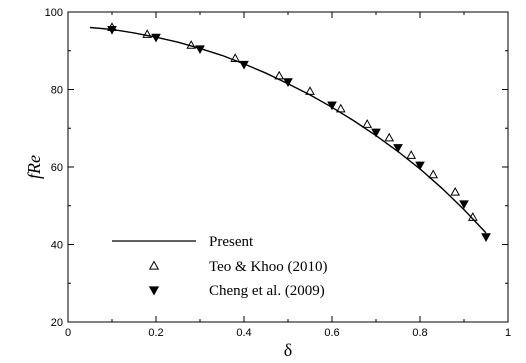  I want to click on legend-marker-teo-khoo, so click(154, 265).